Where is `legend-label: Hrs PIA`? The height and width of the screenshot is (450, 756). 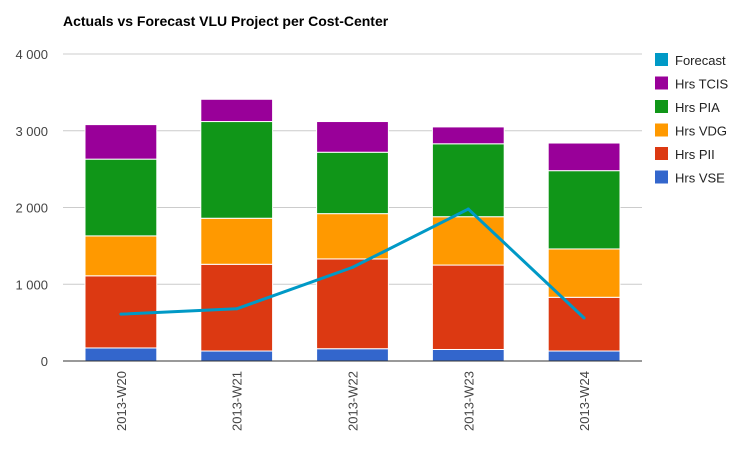
legend-label: Hrs PIA is located at coordinates (697, 107).